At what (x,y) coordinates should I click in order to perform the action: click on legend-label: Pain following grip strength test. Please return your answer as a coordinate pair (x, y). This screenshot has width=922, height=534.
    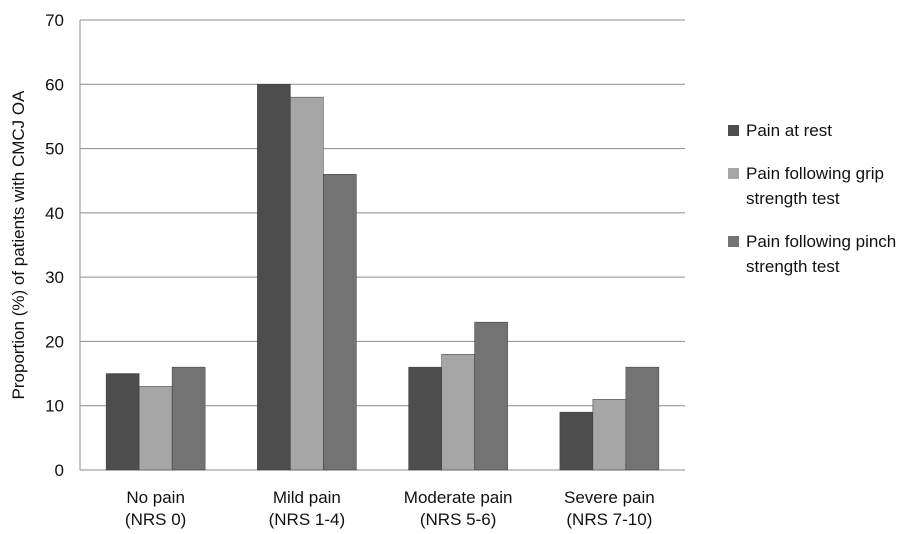
    Looking at the image, I should click on (815, 186).